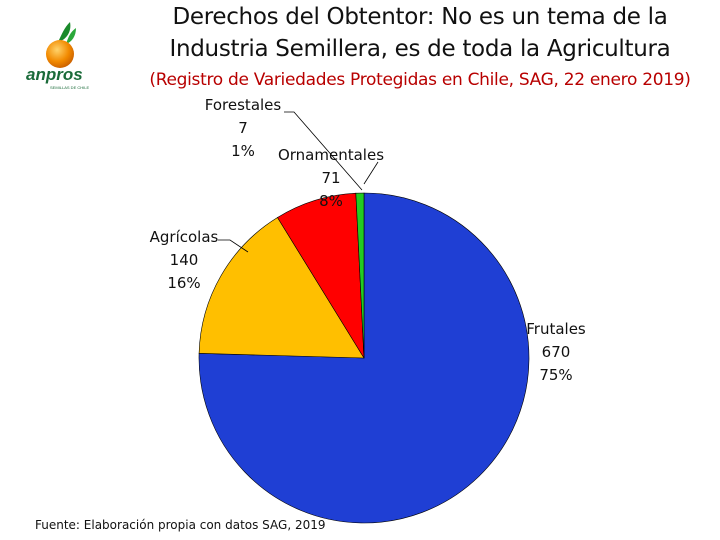 The image size is (720, 540). Describe the element at coordinates (54, 74) in the screenshot. I see `logo-wordmark: anpros` at that location.